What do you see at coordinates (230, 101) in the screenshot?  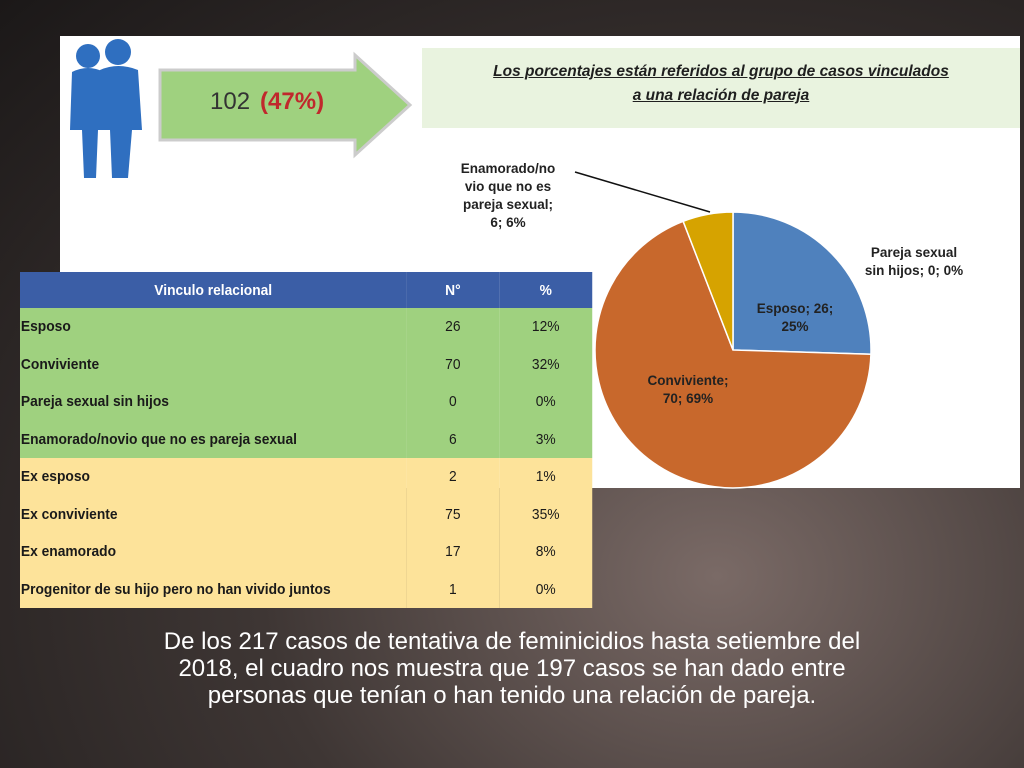 I see `count: 102` at bounding box center [230, 101].